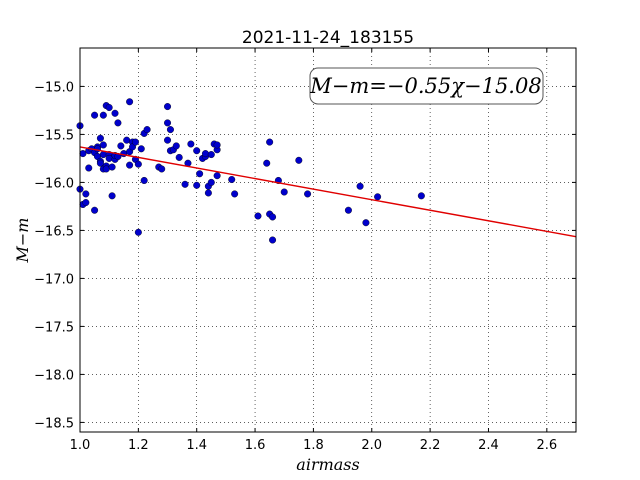 This screenshot has height=480, width=640. I want to click on equation-text: M−m=−0.55χ−15.08, so click(425, 86).